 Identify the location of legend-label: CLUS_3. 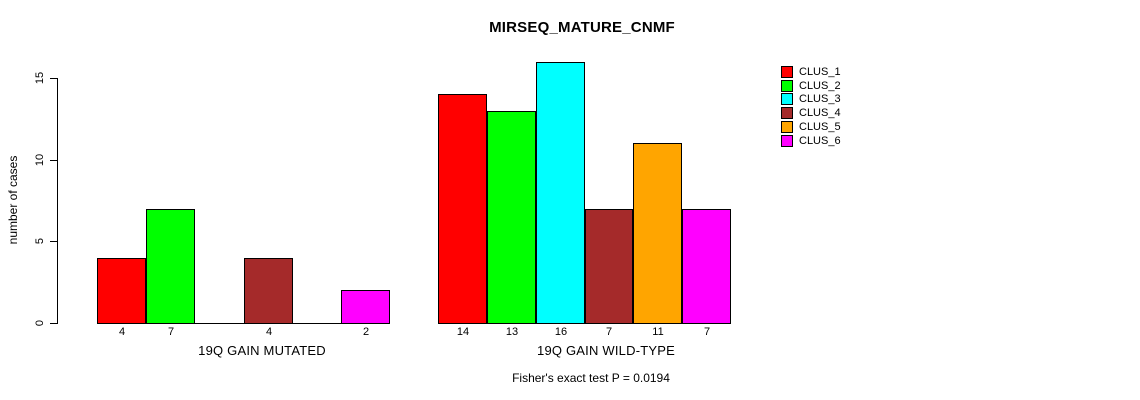
(820, 98).